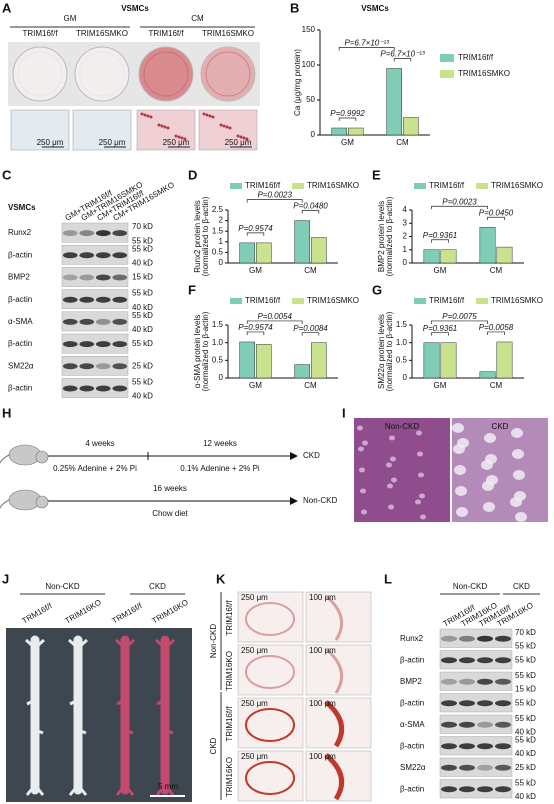 The image size is (554, 804). Describe the element at coordinates (221, 241) in the screenshot. I see `y-tick-label: 1` at that location.